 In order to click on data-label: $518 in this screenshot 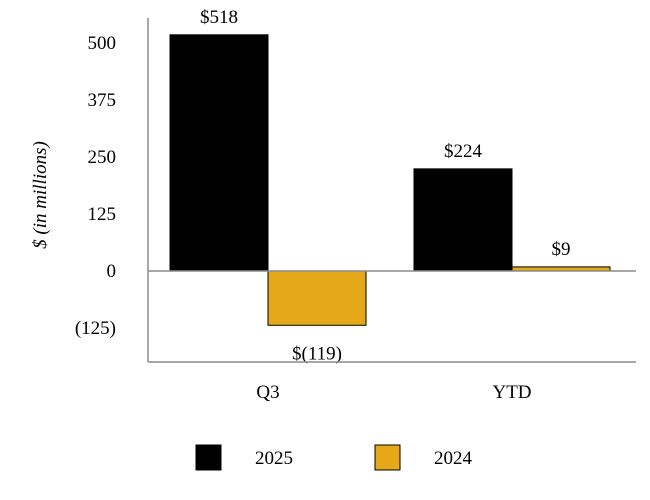, I will do `click(219, 17)`.